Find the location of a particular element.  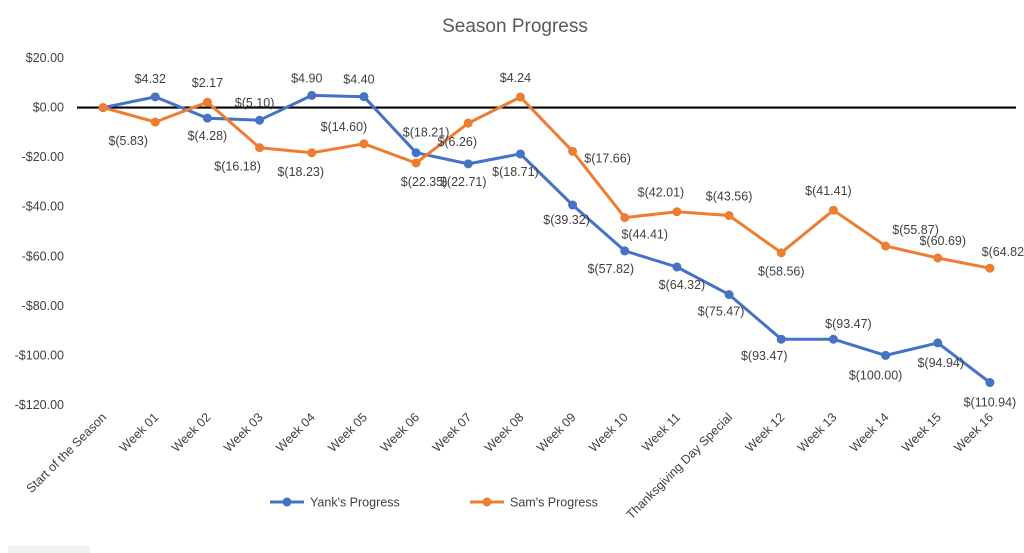

data-label: $(57.82) is located at coordinates (610, 269).